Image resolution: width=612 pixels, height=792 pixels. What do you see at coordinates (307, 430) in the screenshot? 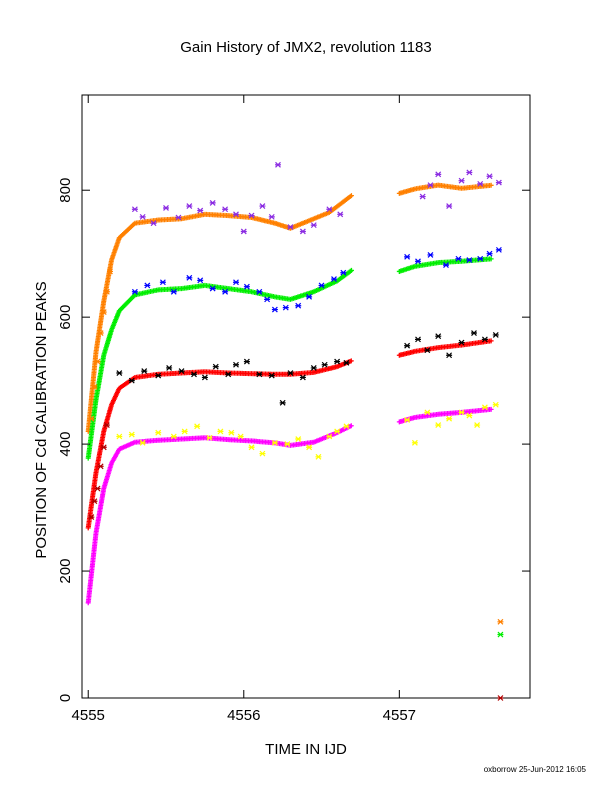
I see `raw-series-yellow` at bounding box center [307, 430].